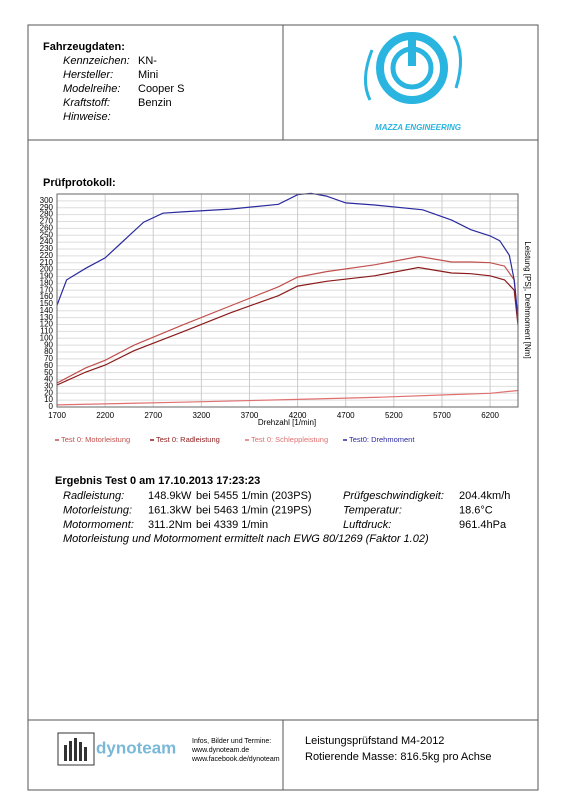 The image size is (565, 800). I want to click on field-value: KN-, so click(147, 61).